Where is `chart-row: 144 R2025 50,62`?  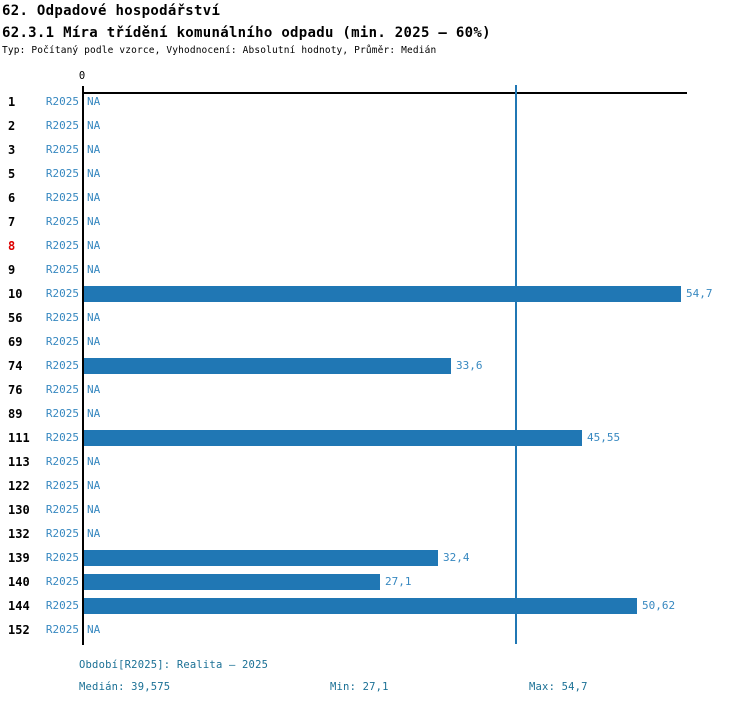 chart-row: 144 R2025 50,62 is located at coordinates (375, 606).